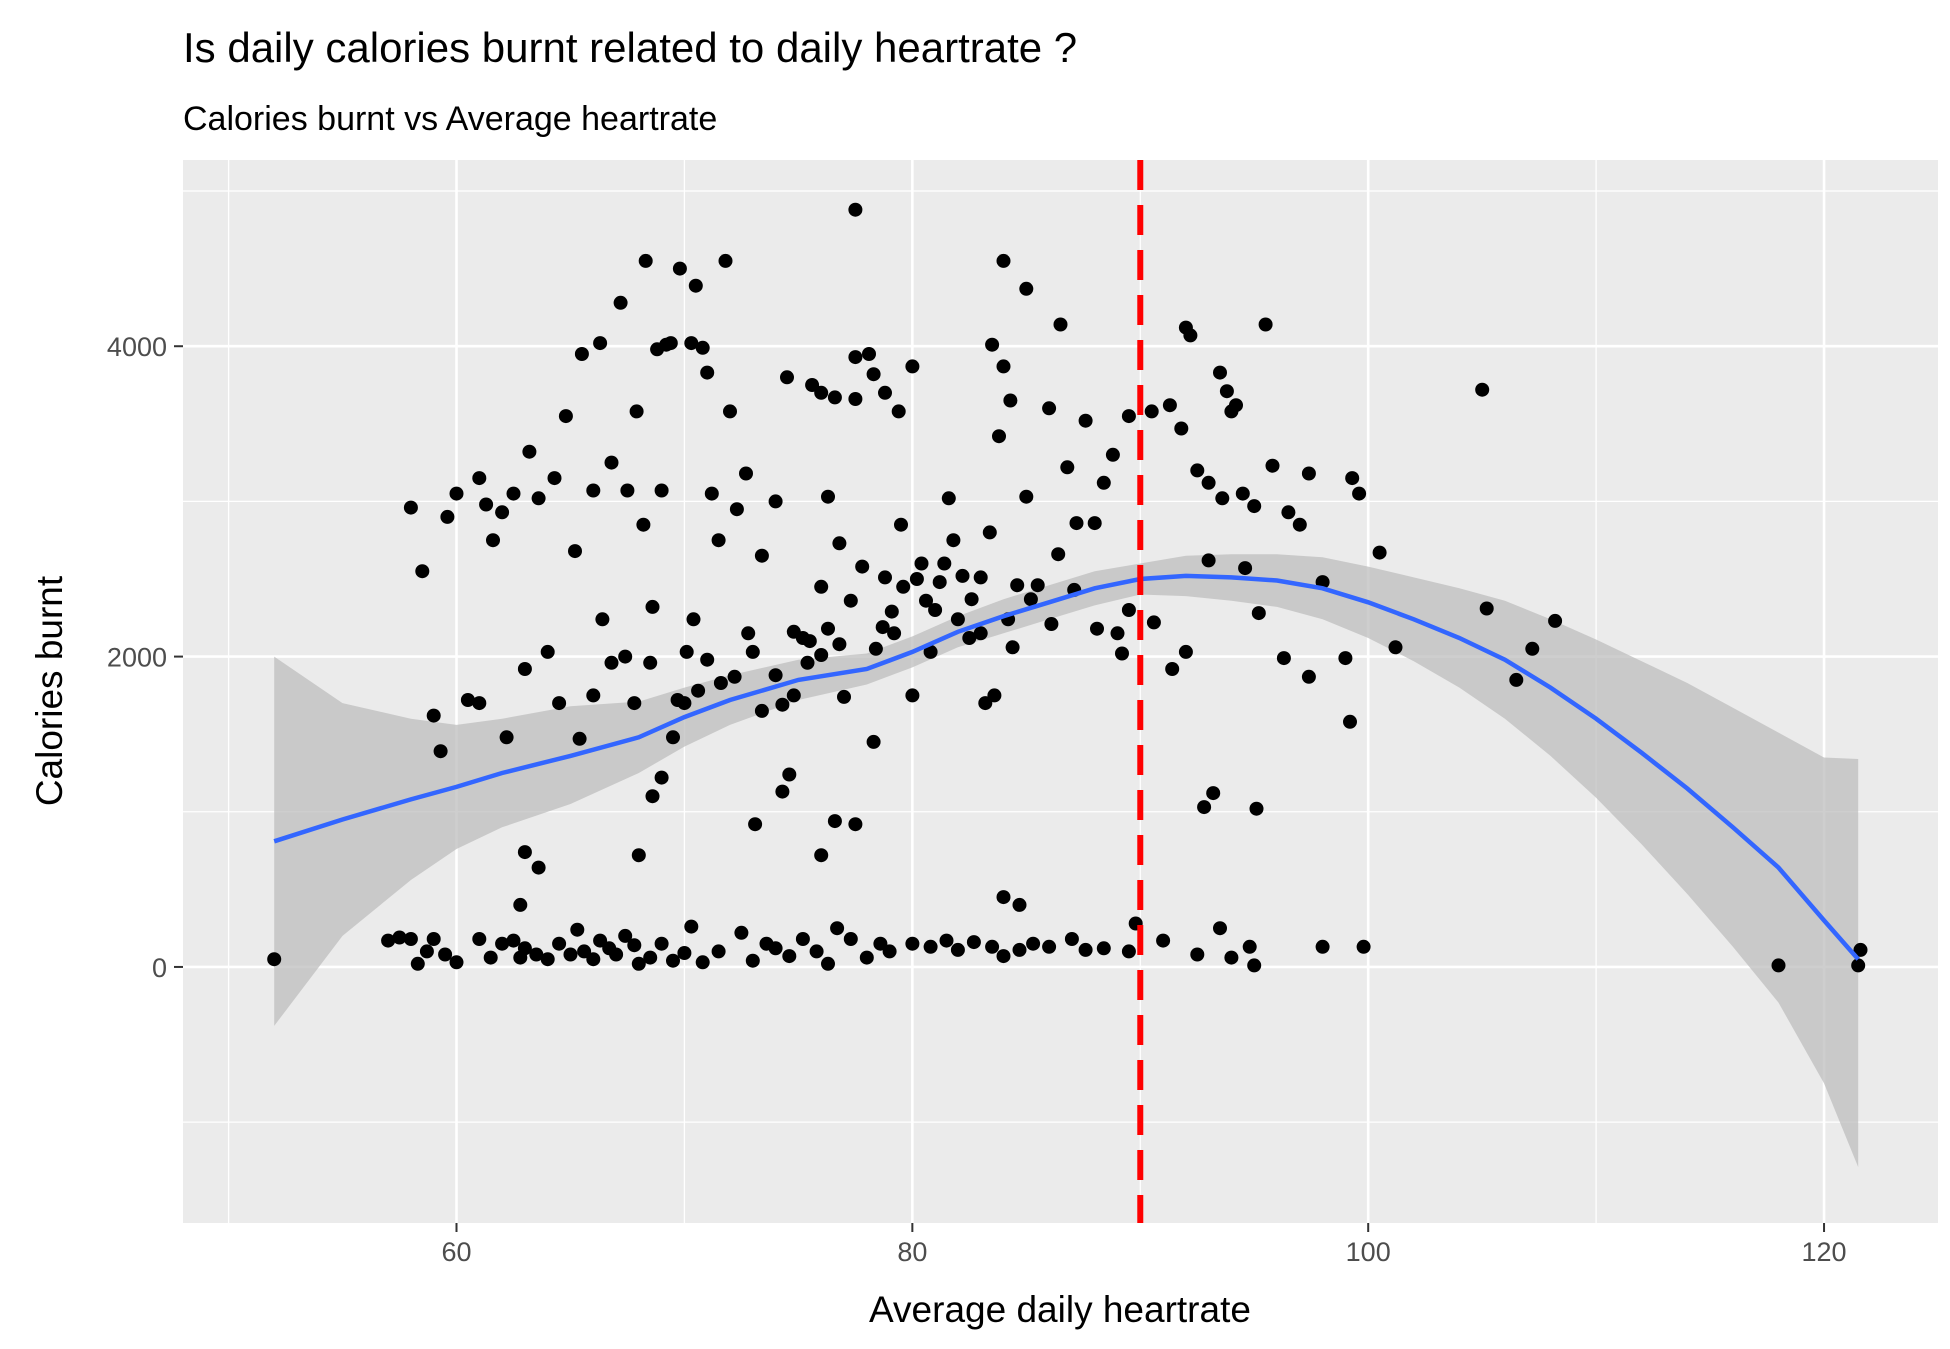 This screenshot has height=1349, width=1950. I want to click on x-tick-label: 60, so click(456, 1252).